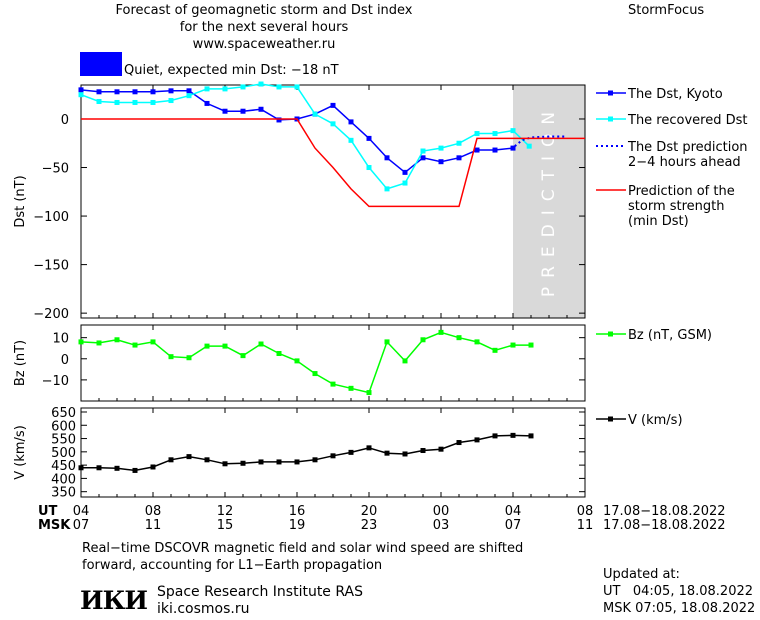  Describe the element at coordinates (203, 609) in the screenshot. I see `org-site-link: iki.cosmos.ru` at that location.